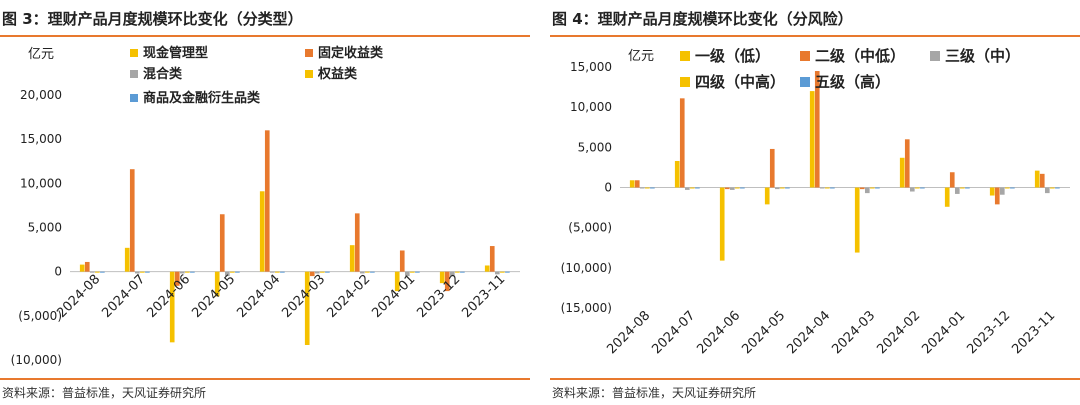 This screenshot has height=405, width=1080. I want to click on legend-label: 固定收益类, so click(351, 53).